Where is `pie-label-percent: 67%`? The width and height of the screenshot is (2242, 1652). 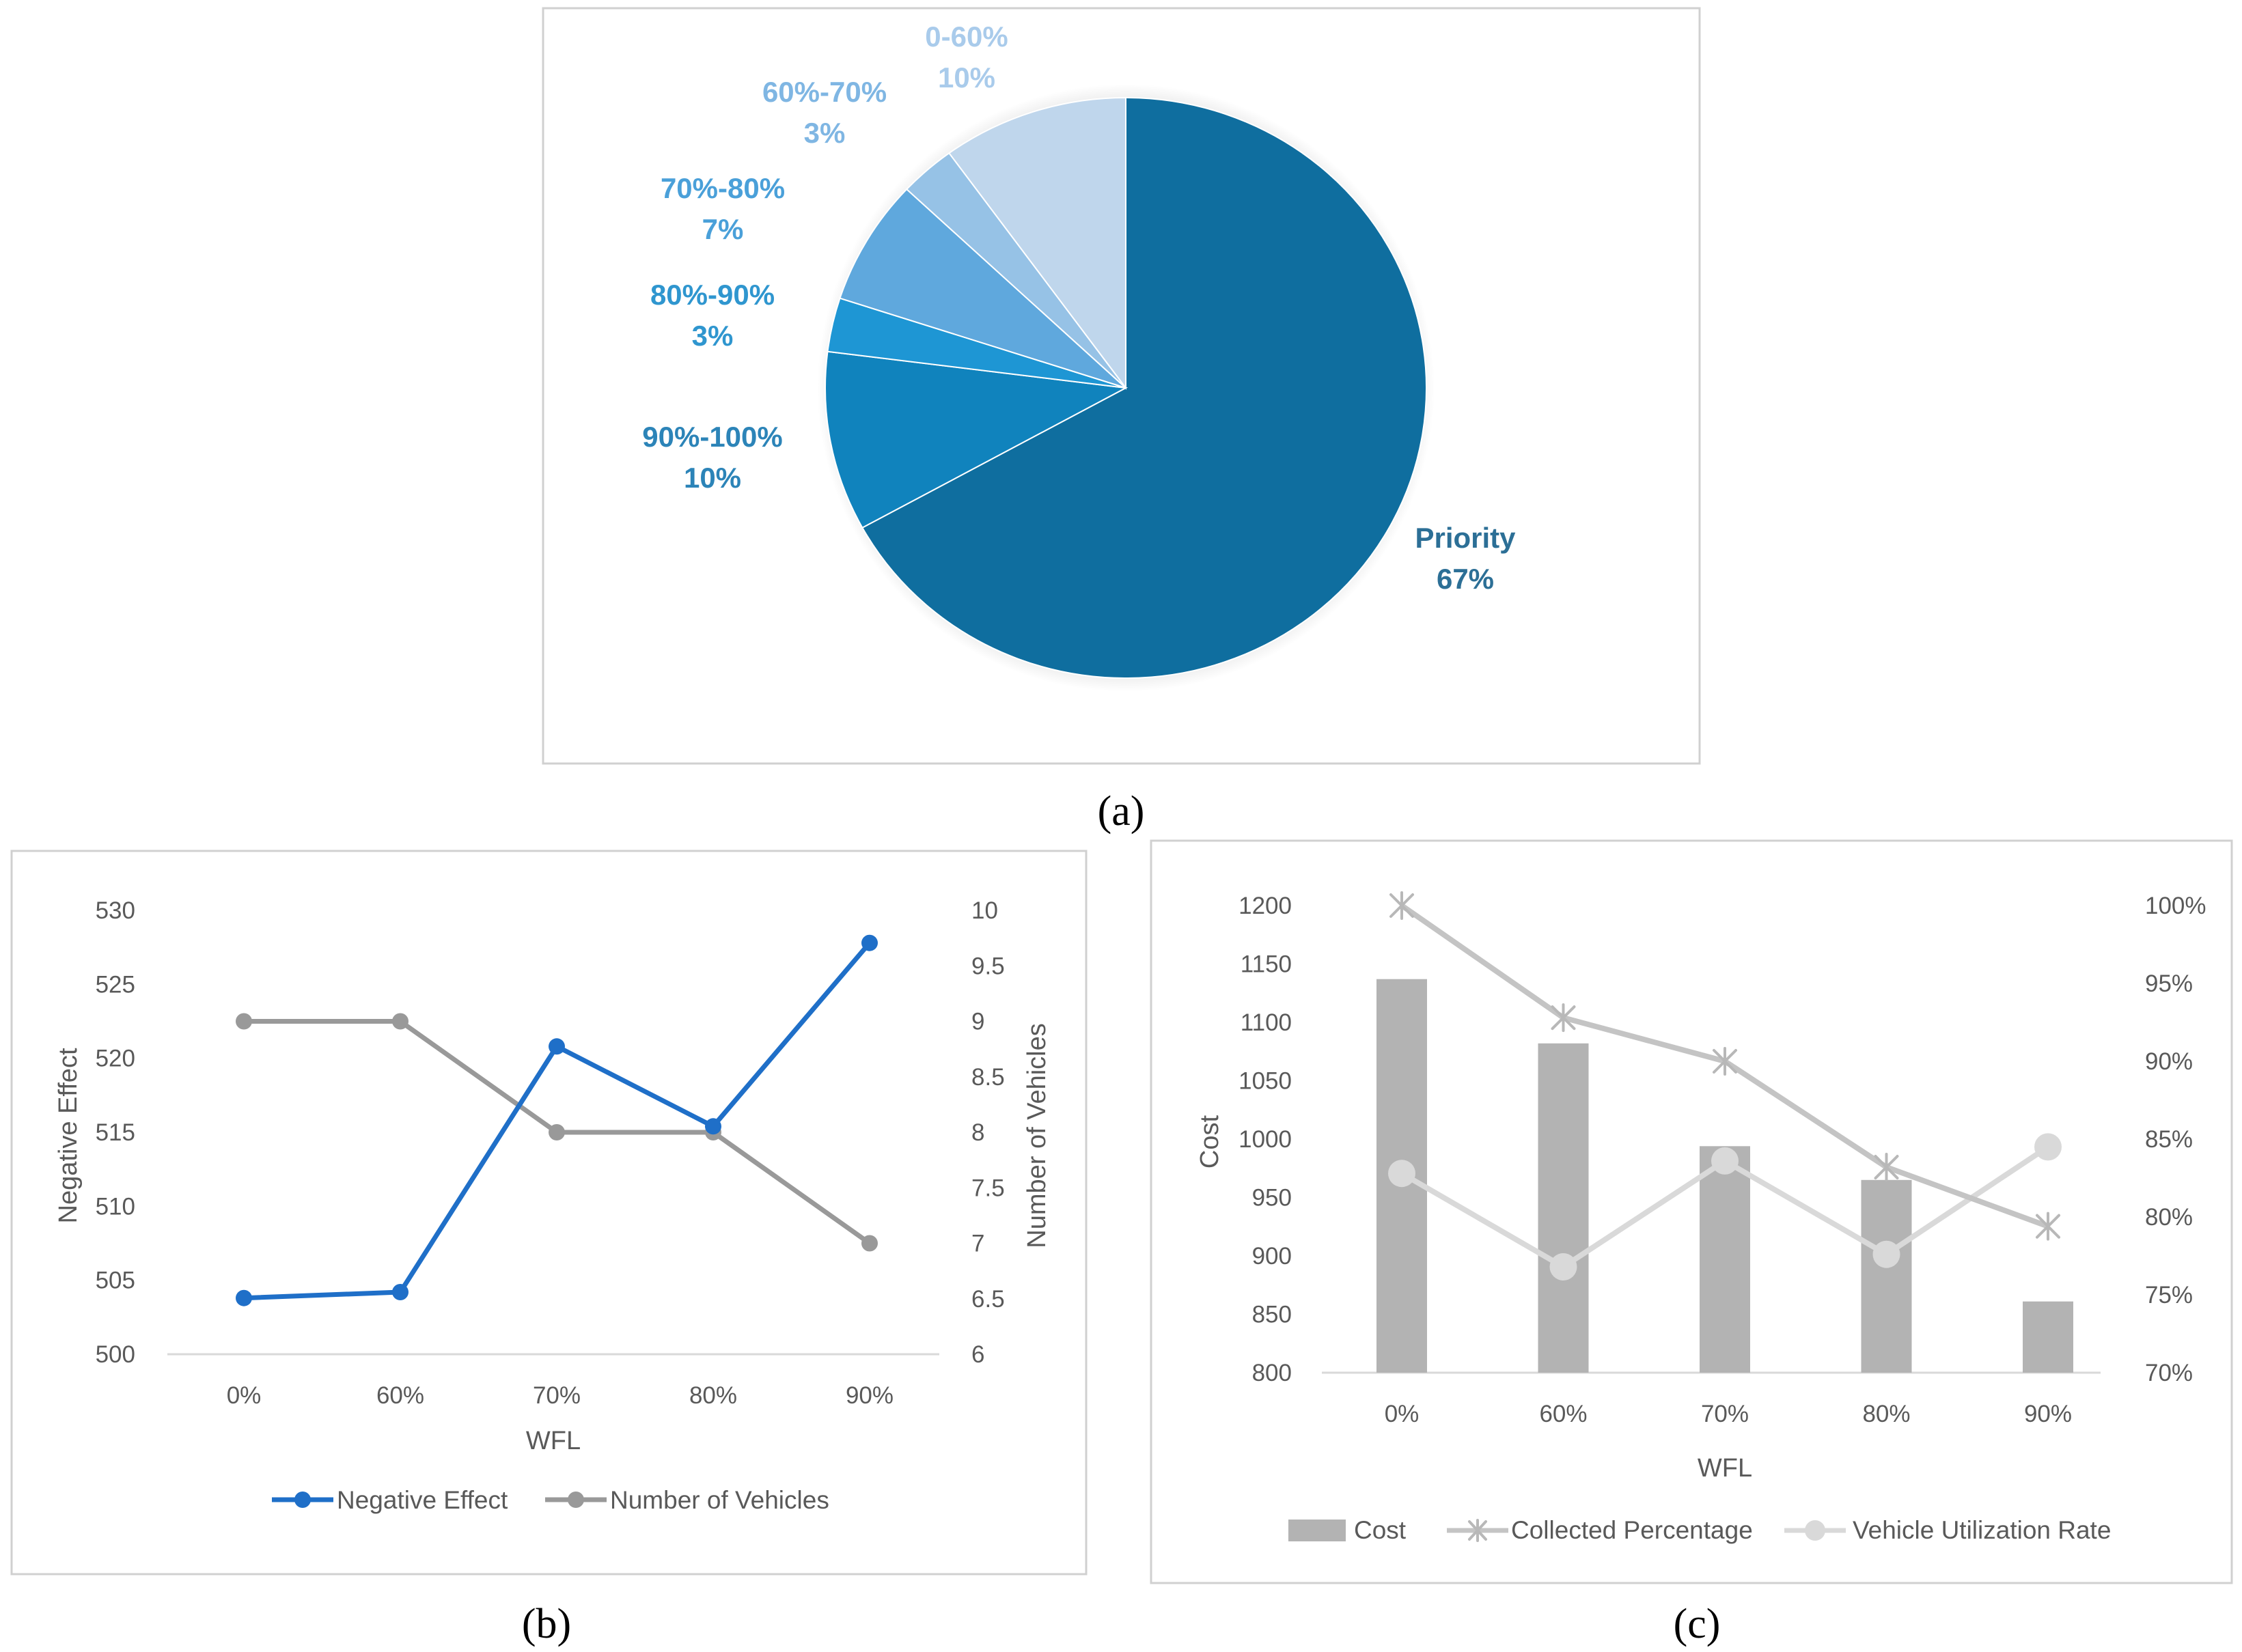 pie-label-percent: 67% is located at coordinates (1465, 579).